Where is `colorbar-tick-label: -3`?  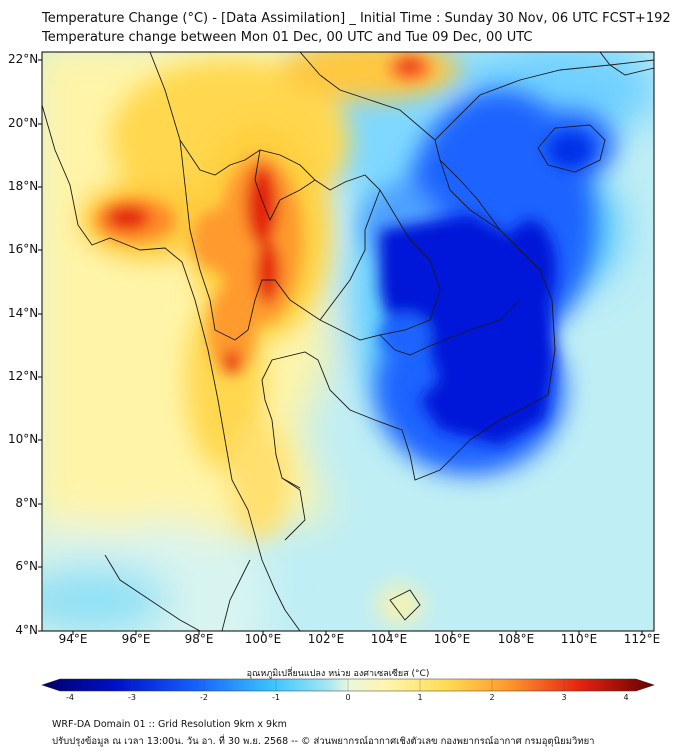 colorbar-tick-label: -3 is located at coordinates (132, 697).